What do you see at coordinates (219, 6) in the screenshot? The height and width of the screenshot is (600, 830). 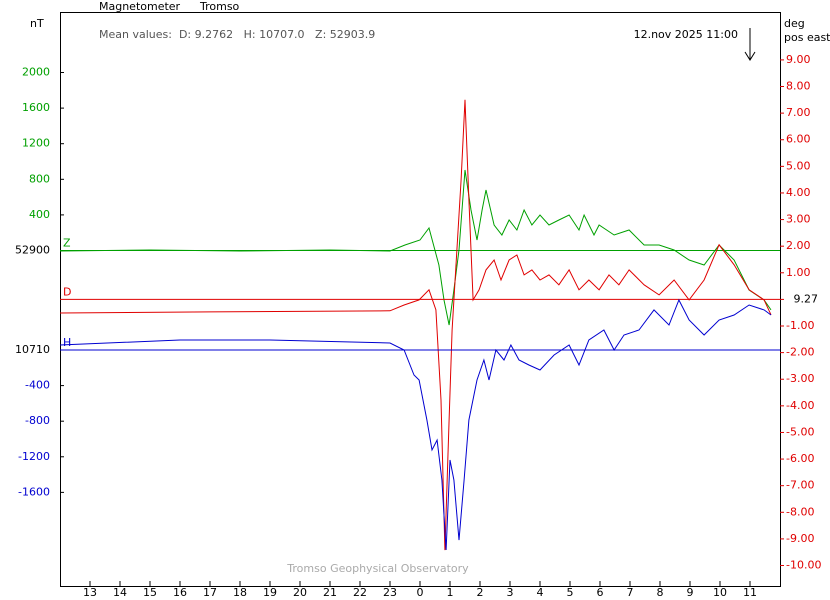 I see `station: Tromso` at bounding box center [219, 6].